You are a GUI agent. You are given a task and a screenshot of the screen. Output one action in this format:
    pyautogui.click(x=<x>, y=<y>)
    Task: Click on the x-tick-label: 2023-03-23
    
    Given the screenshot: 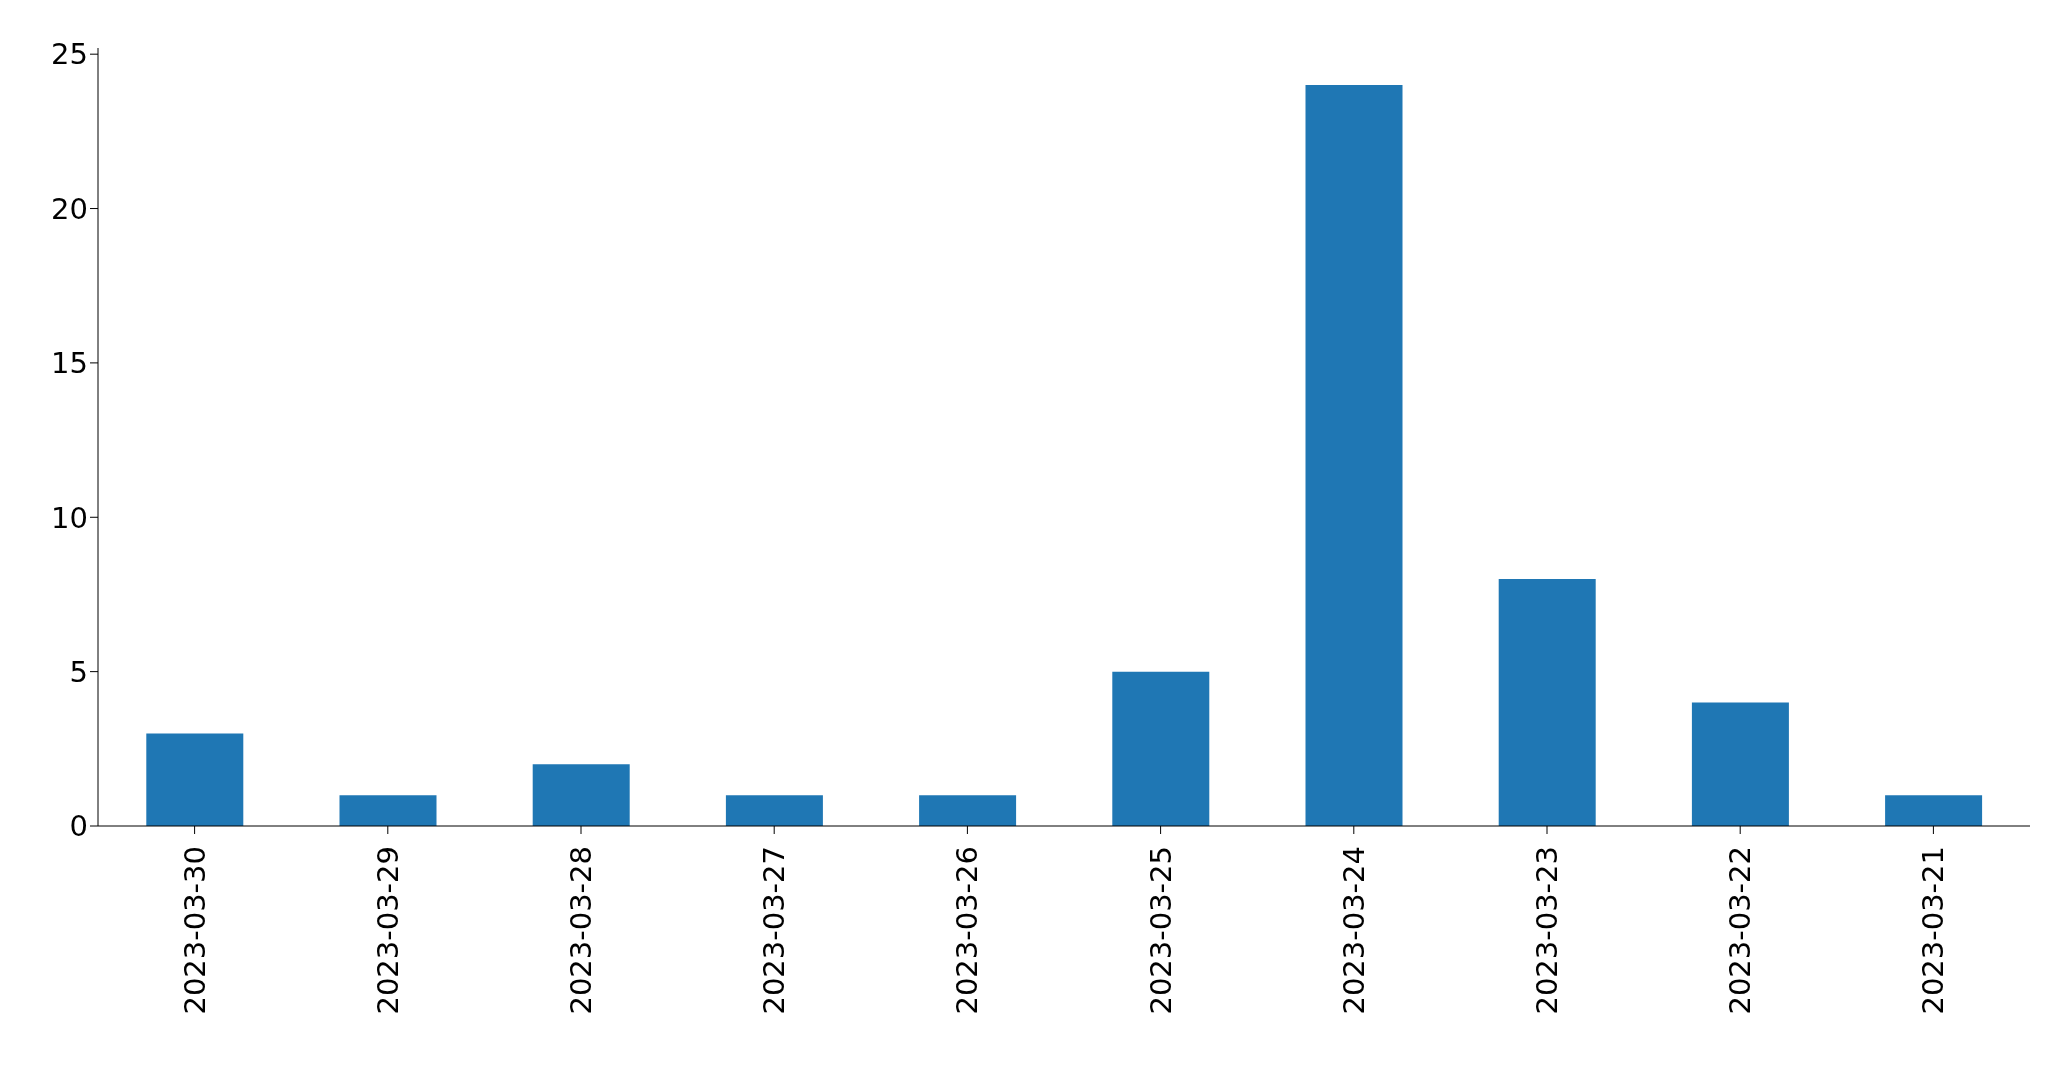 What is the action you would take?
    pyautogui.click(x=1547, y=930)
    